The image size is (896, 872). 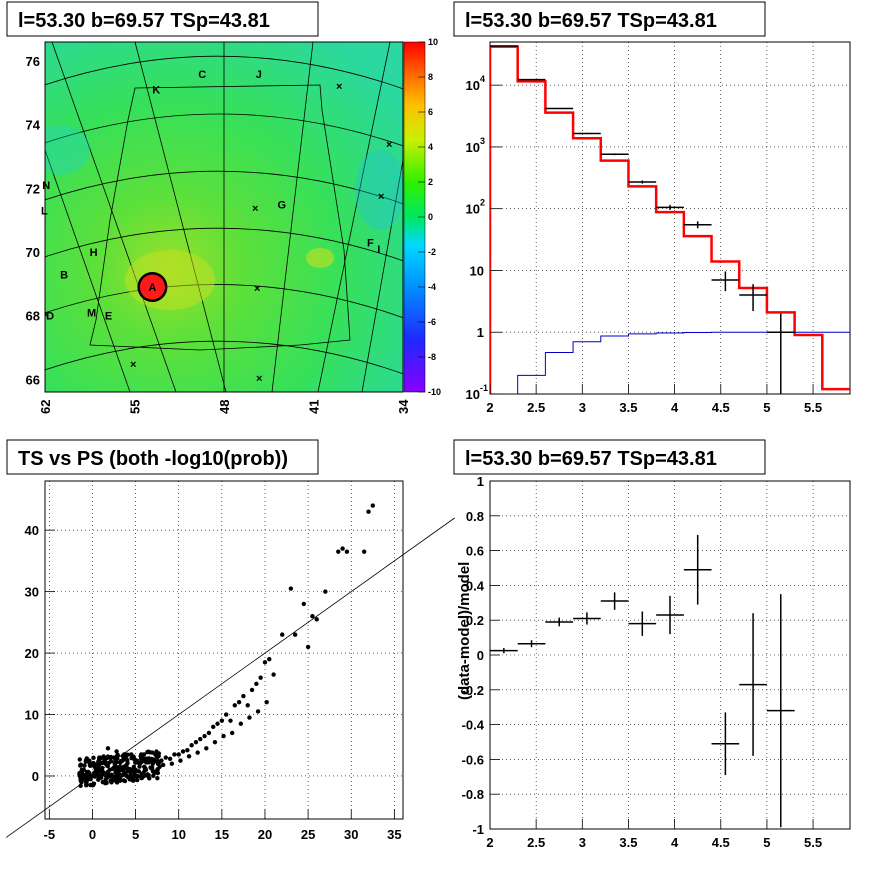 What do you see at coordinates (628, 407) in the screenshot?
I see `spectrum-x-tick-label: 3.5` at bounding box center [628, 407].